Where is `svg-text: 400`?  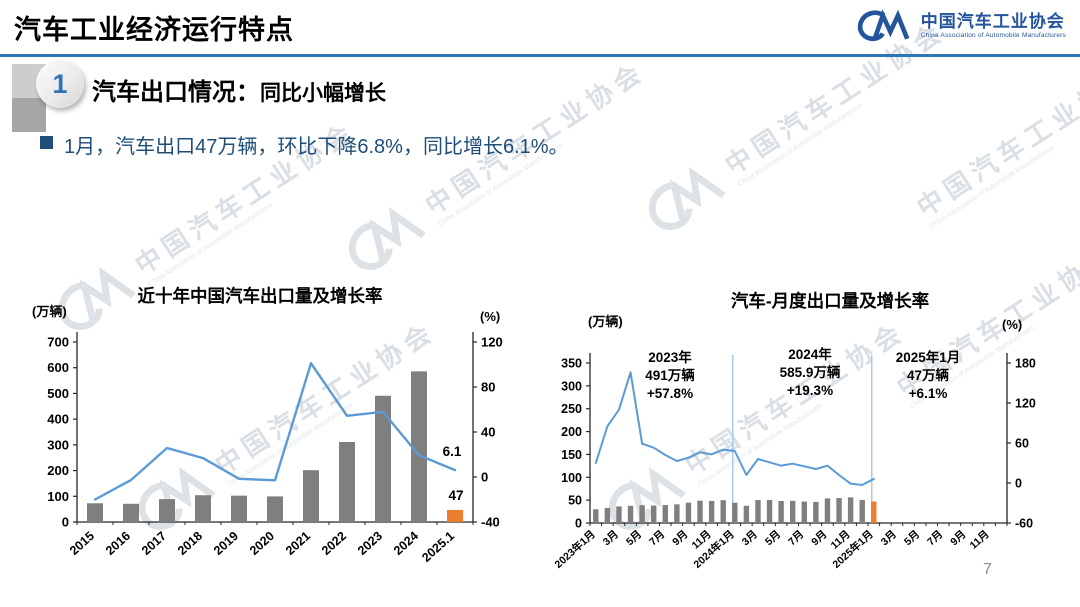 svg-text: 400 is located at coordinates (58, 419).